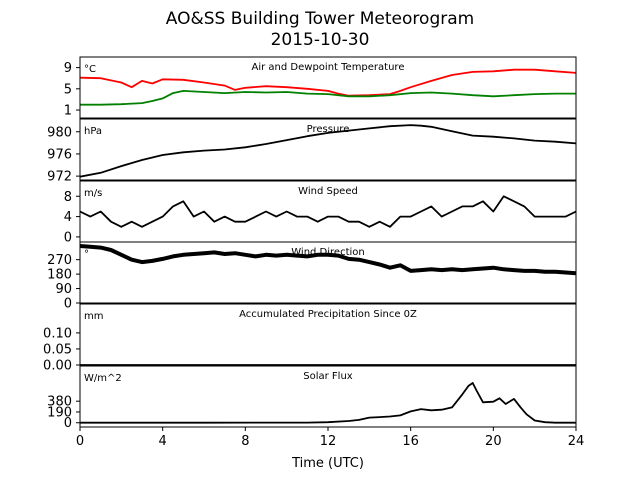  I want to click on x-tick-label: 20, so click(493, 441).